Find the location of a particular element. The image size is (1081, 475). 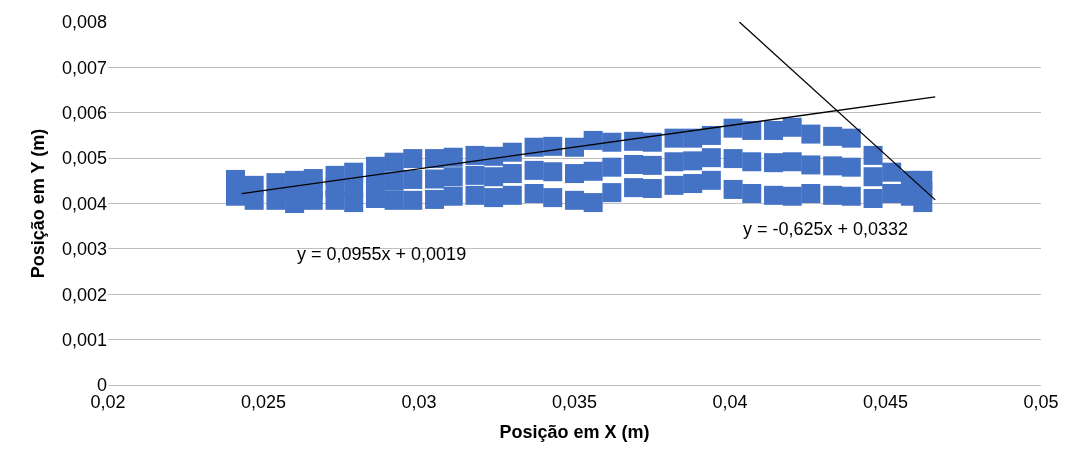

x-tick-label: 0,04 is located at coordinates (730, 401).